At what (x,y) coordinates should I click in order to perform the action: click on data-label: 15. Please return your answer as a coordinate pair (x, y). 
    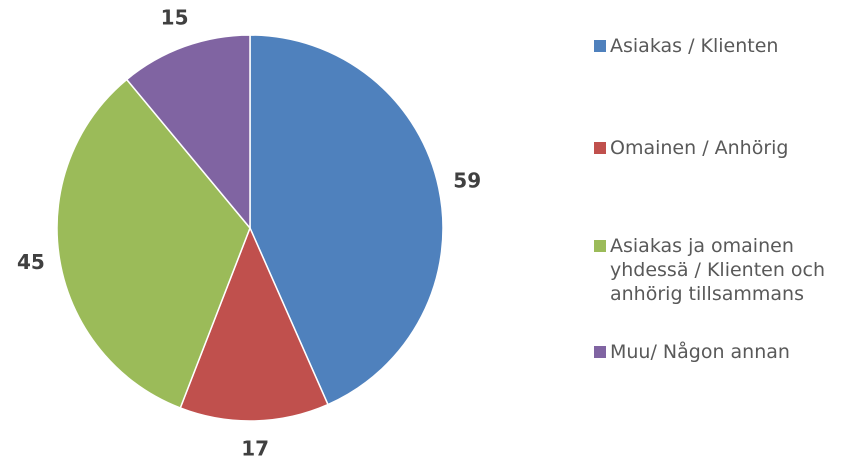
    Looking at the image, I should click on (175, 18).